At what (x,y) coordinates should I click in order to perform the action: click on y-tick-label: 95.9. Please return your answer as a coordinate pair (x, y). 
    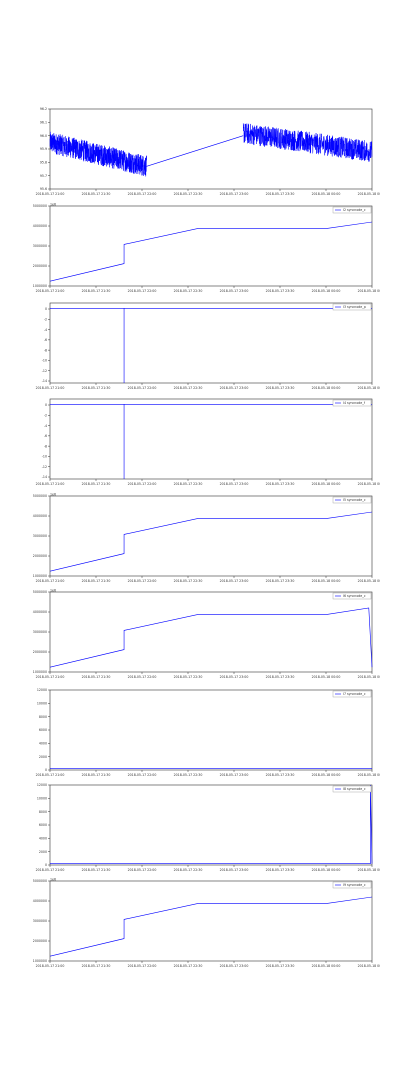
    Looking at the image, I should click on (43, 149).